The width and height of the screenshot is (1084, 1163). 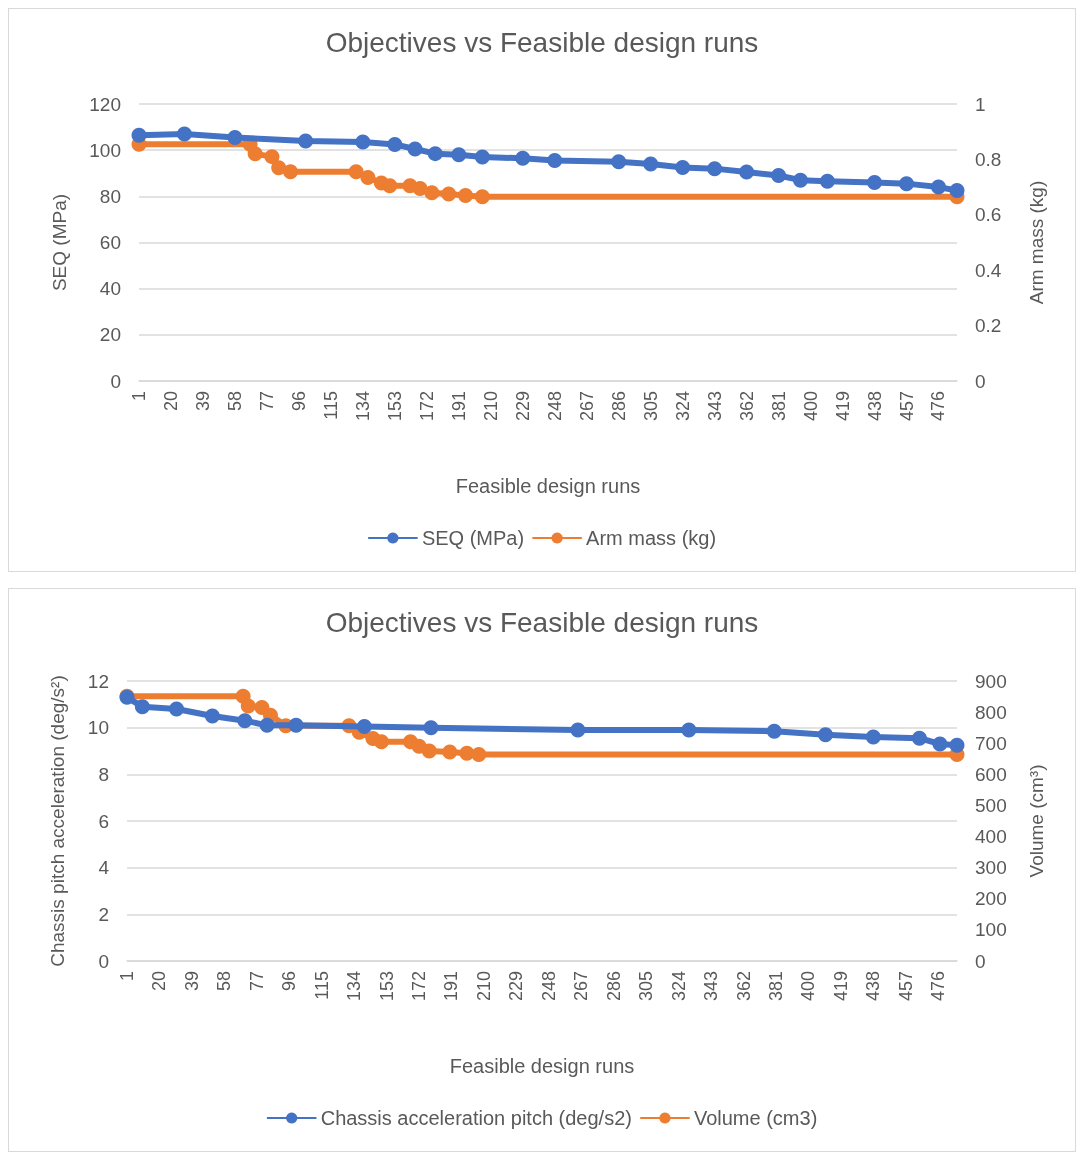 What do you see at coordinates (1036, 242) in the screenshot?
I see `y2-axis-title: Arm mass (kg)` at bounding box center [1036, 242].